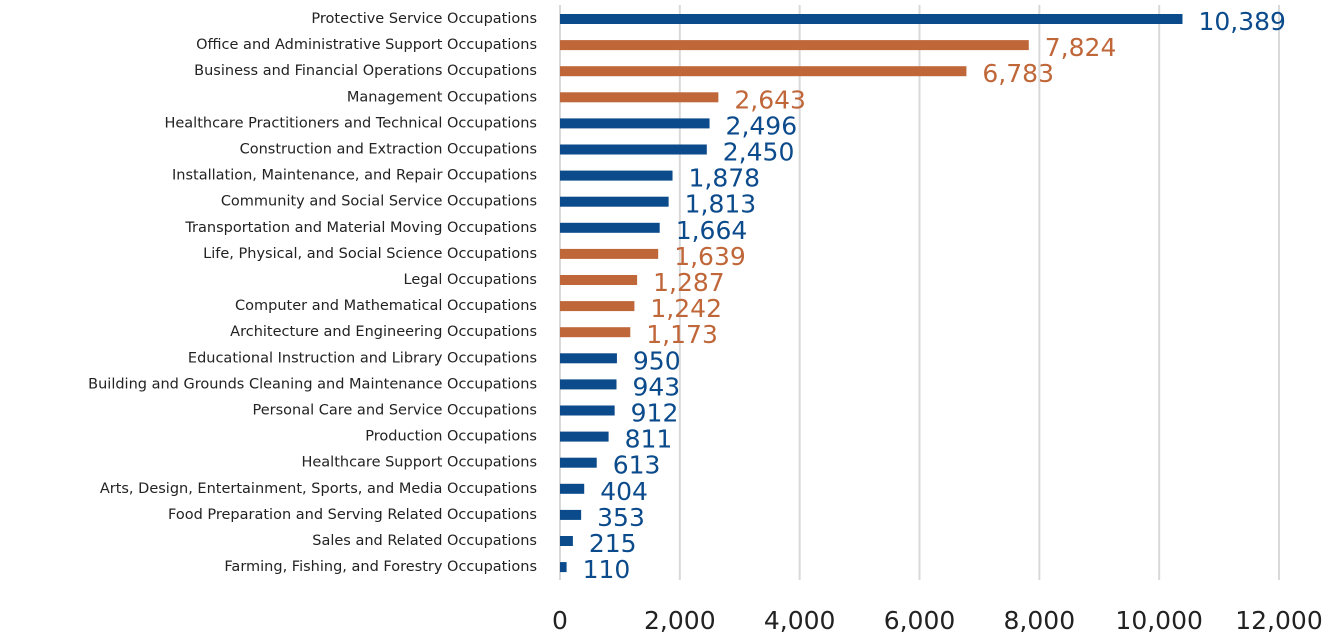 The image size is (1341, 639). Describe the element at coordinates (1040, 620) in the screenshot. I see `x-tick-label: 8,000` at that location.